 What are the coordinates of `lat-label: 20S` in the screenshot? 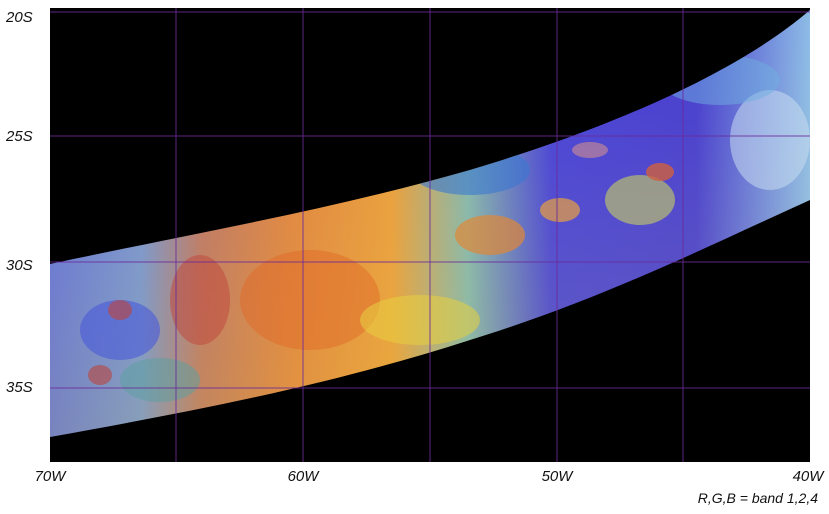 It's located at (19, 17).